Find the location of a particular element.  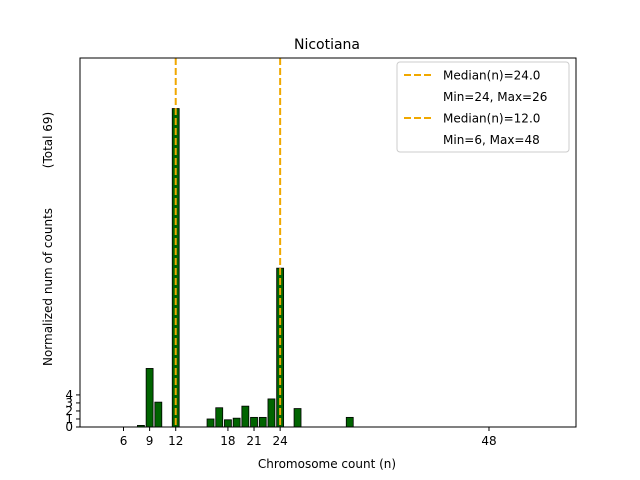

legend-box is located at coordinates (483, 107).